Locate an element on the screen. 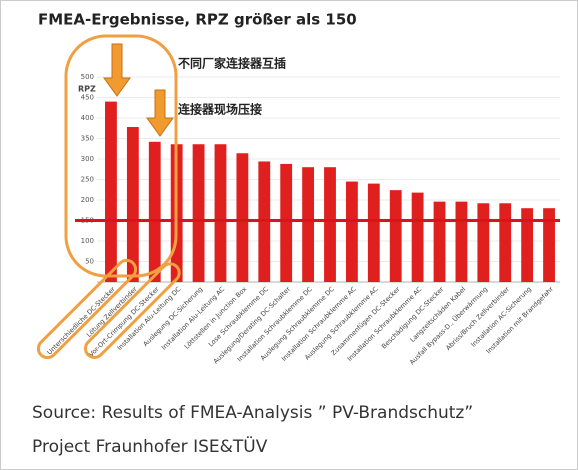  y-tick-label: 300 is located at coordinates (87, 159).